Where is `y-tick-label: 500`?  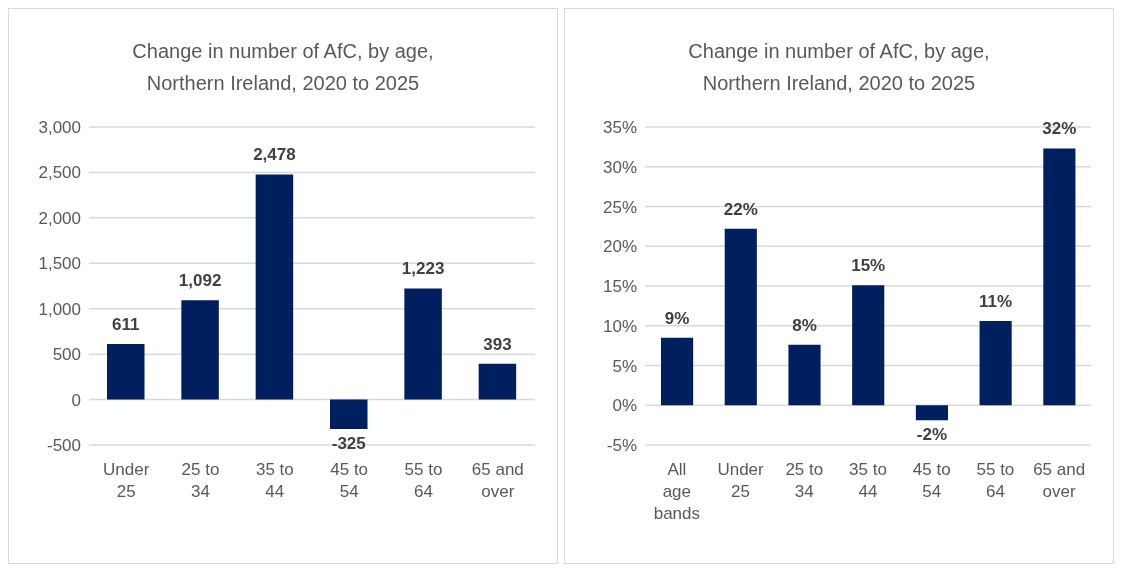
y-tick-label: 500 is located at coordinates (66, 355).